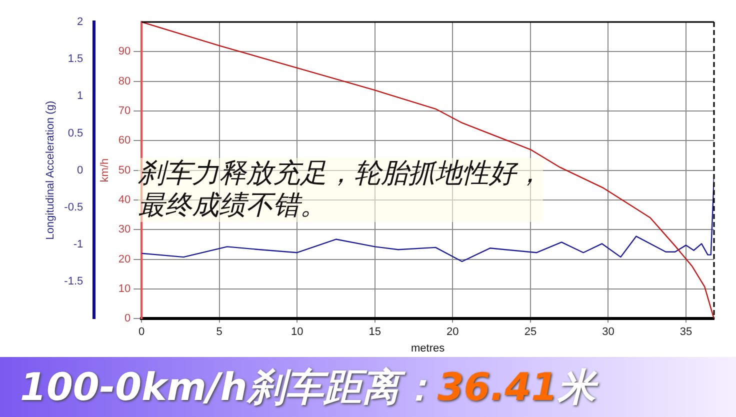 Image resolution: width=736 pixels, height=417 pixels. What do you see at coordinates (104, 170) in the screenshot?
I see `y-axis-title: km/h` at bounding box center [104, 170].